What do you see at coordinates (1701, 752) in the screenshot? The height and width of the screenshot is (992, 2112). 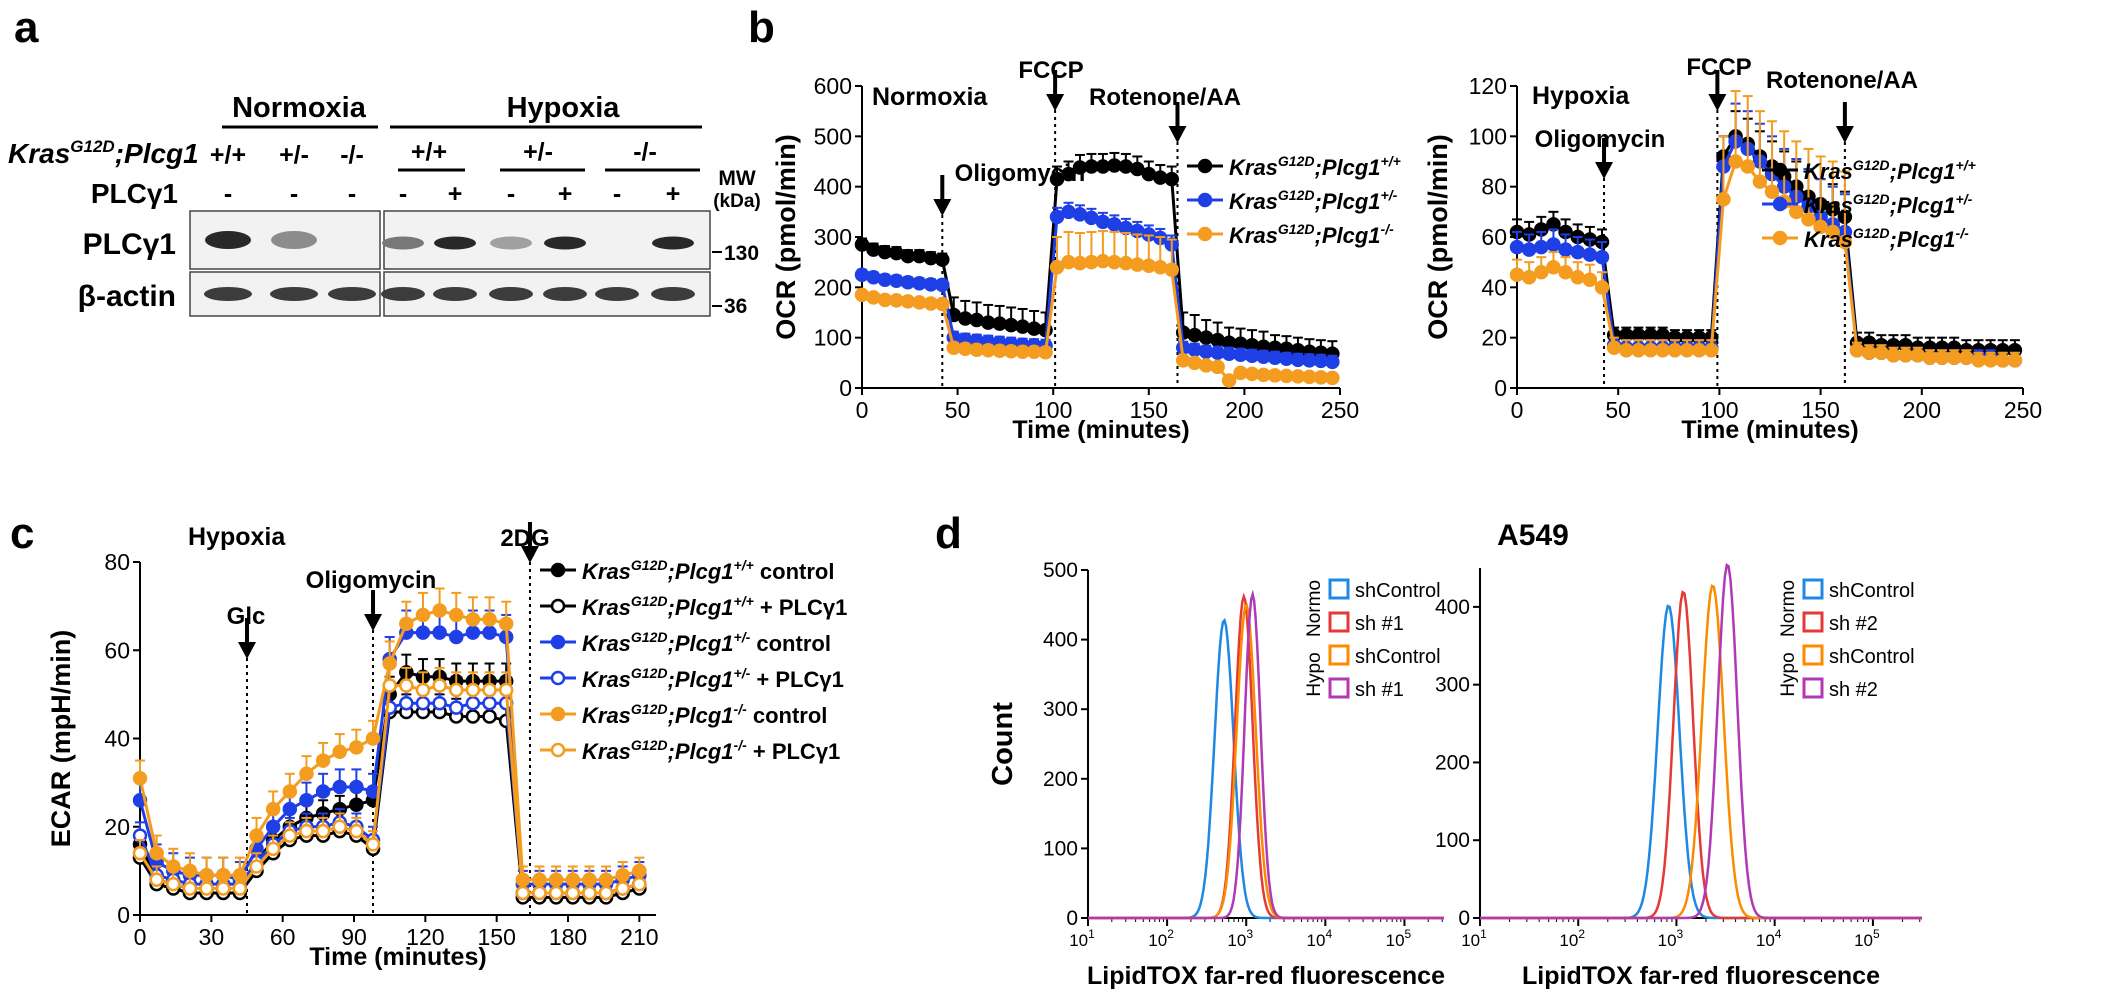 I see `histogram-curve` at bounding box center [1701, 752].